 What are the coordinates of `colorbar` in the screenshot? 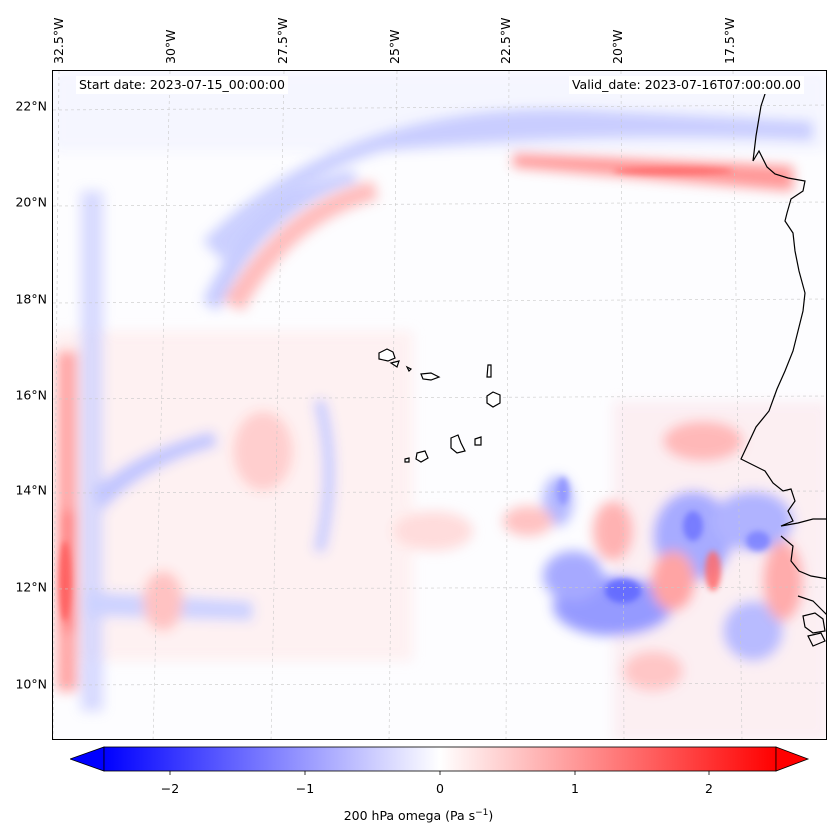 It's located at (440, 760).